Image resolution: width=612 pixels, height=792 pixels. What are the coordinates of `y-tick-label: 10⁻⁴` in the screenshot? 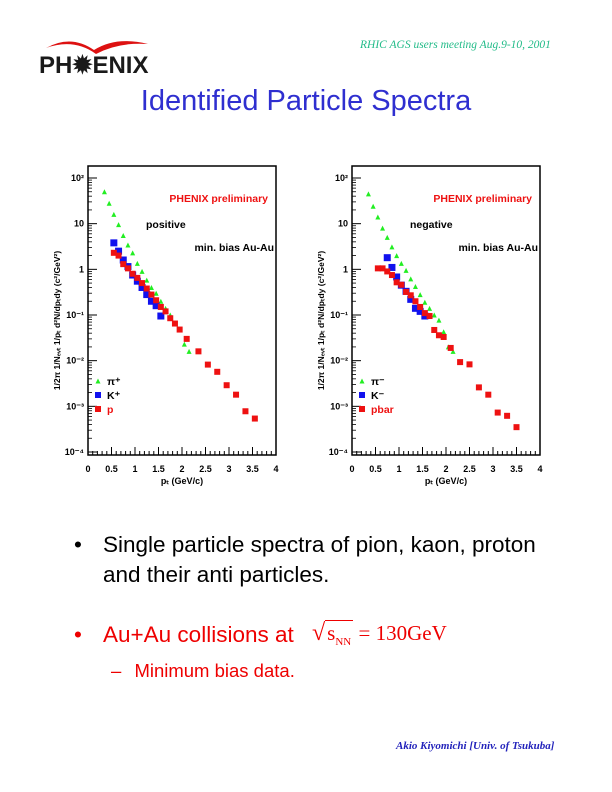 It's located at (338, 452).